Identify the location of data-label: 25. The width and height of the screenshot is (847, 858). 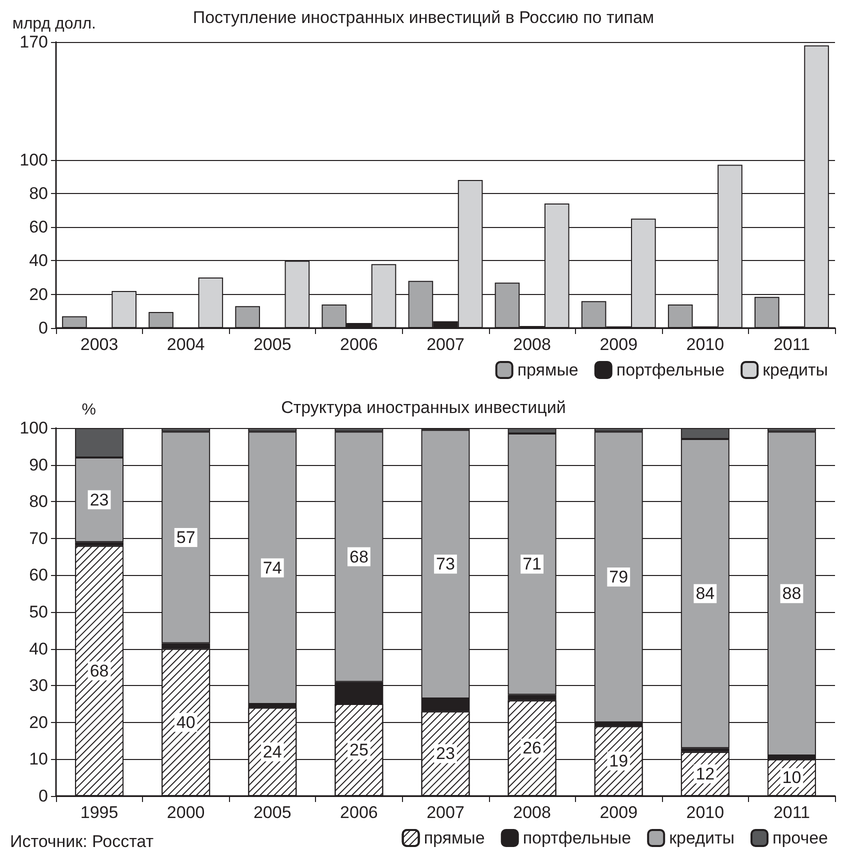
(358, 750).